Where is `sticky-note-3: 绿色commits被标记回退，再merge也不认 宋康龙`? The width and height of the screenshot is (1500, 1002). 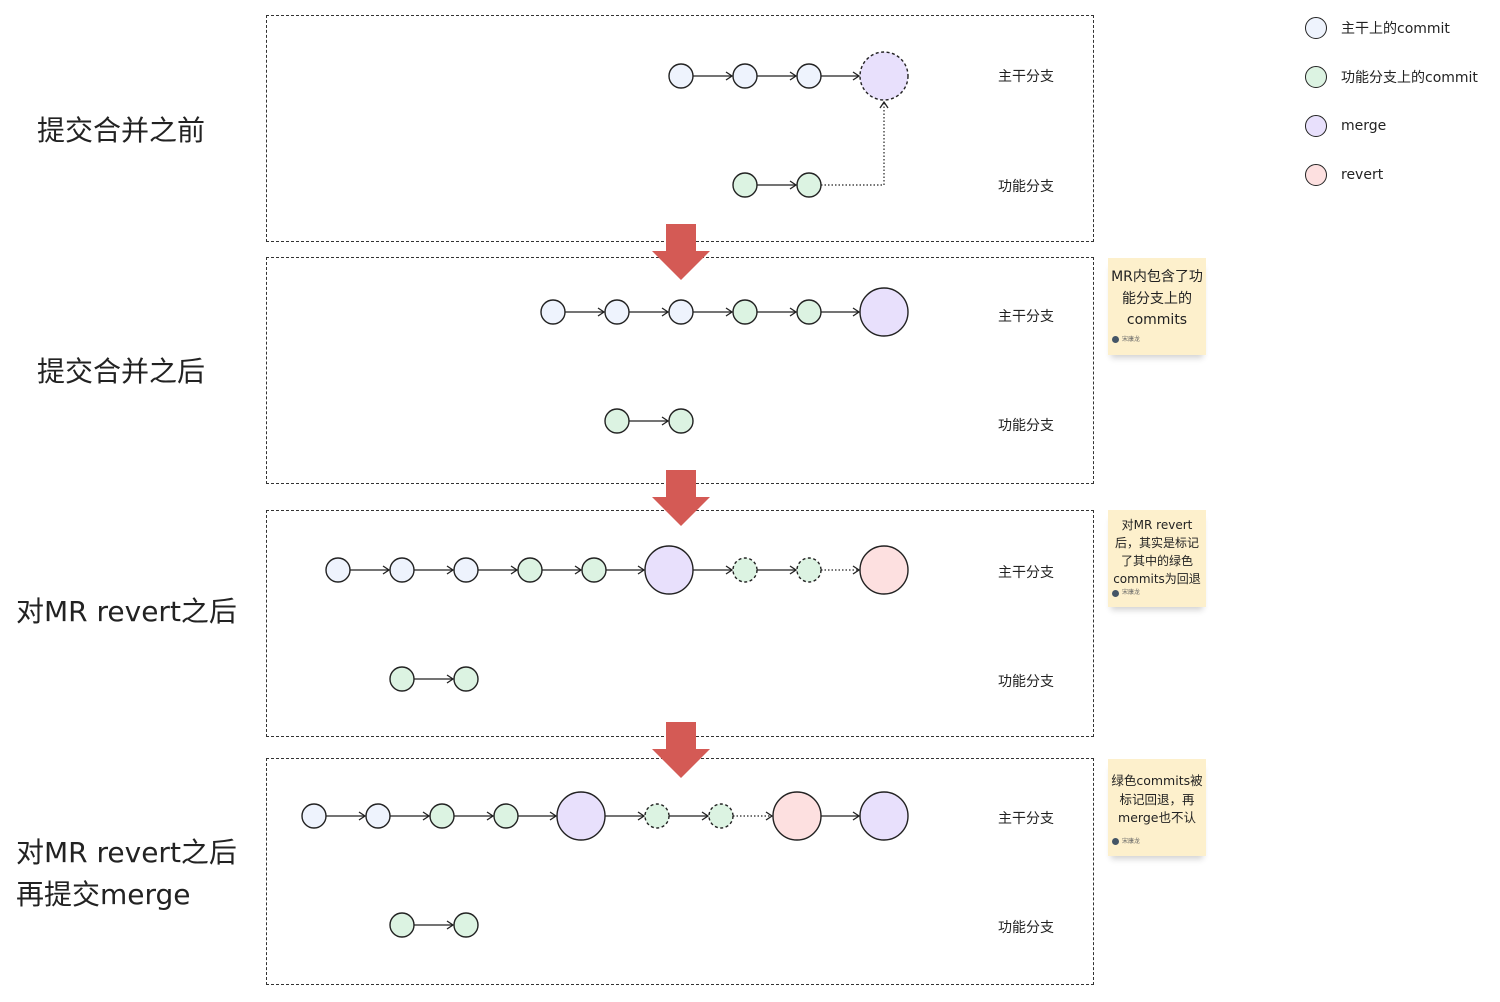
sticky-note-3: 绿色commits被标记回退，再merge也不认 宋康龙 is located at coordinates (1157, 807).